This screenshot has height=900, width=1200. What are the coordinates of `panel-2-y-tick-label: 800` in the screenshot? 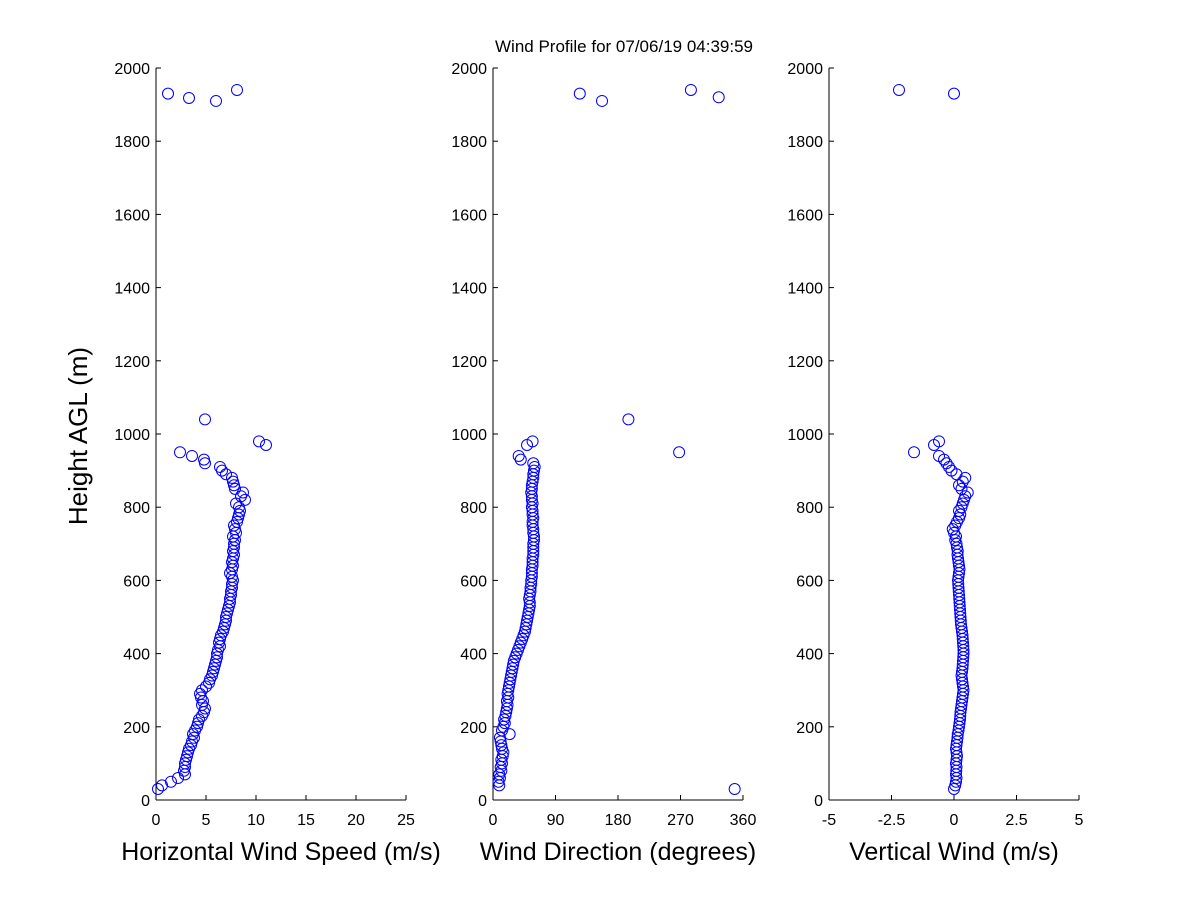 It's located at (473, 508).